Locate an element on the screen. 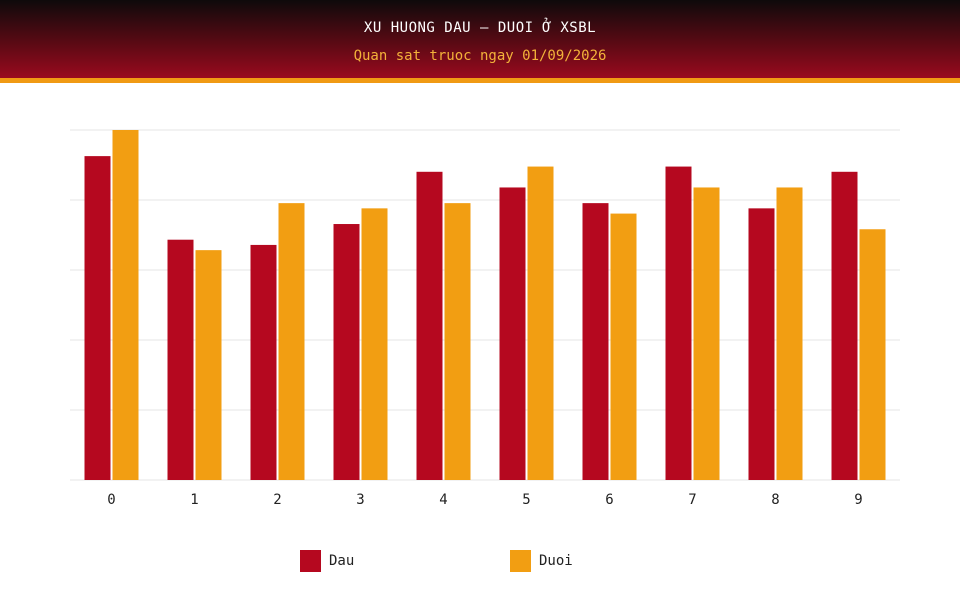 The width and height of the screenshot is (960, 610). x-tick-label: 0 is located at coordinates (111, 500).